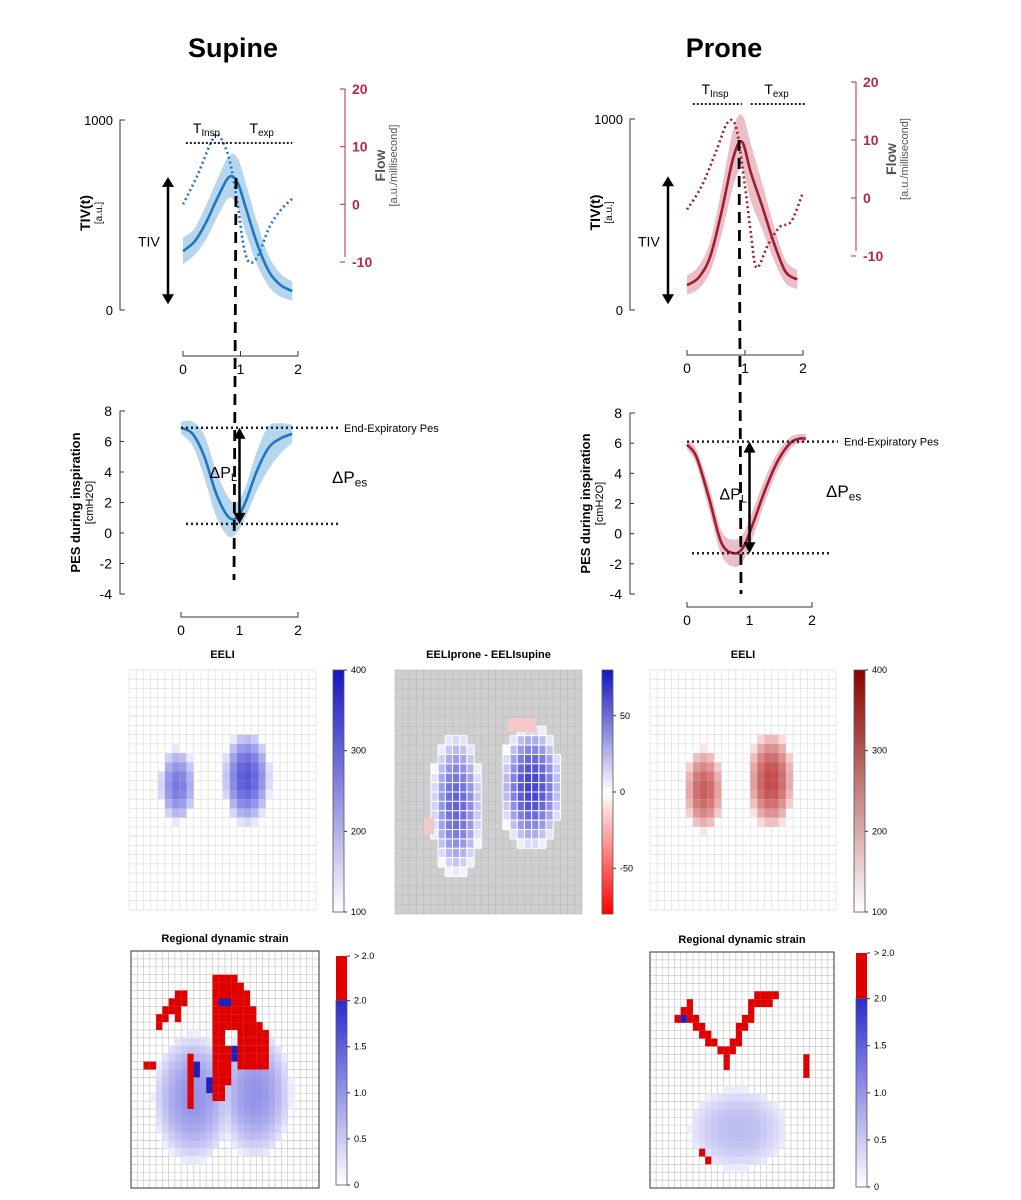 The image size is (1021, 1200). Describe the element at coordinates (75, 502) in the screenshot. I see `y-axis-label: PES during inspiration` at that location.